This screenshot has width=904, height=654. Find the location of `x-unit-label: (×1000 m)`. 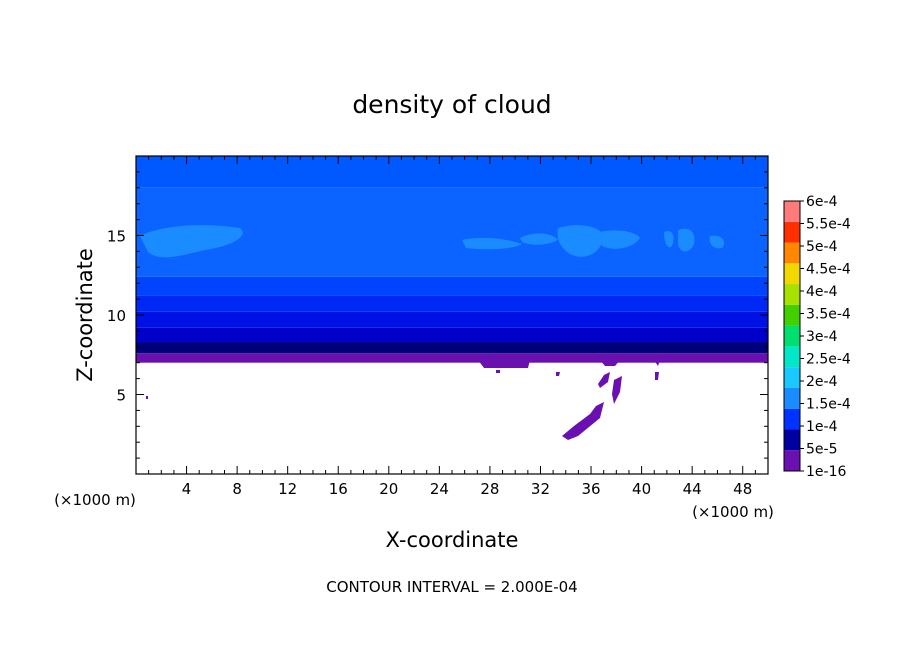

x-unit-label: (×1000 m) is located at coordinates (733, 512).